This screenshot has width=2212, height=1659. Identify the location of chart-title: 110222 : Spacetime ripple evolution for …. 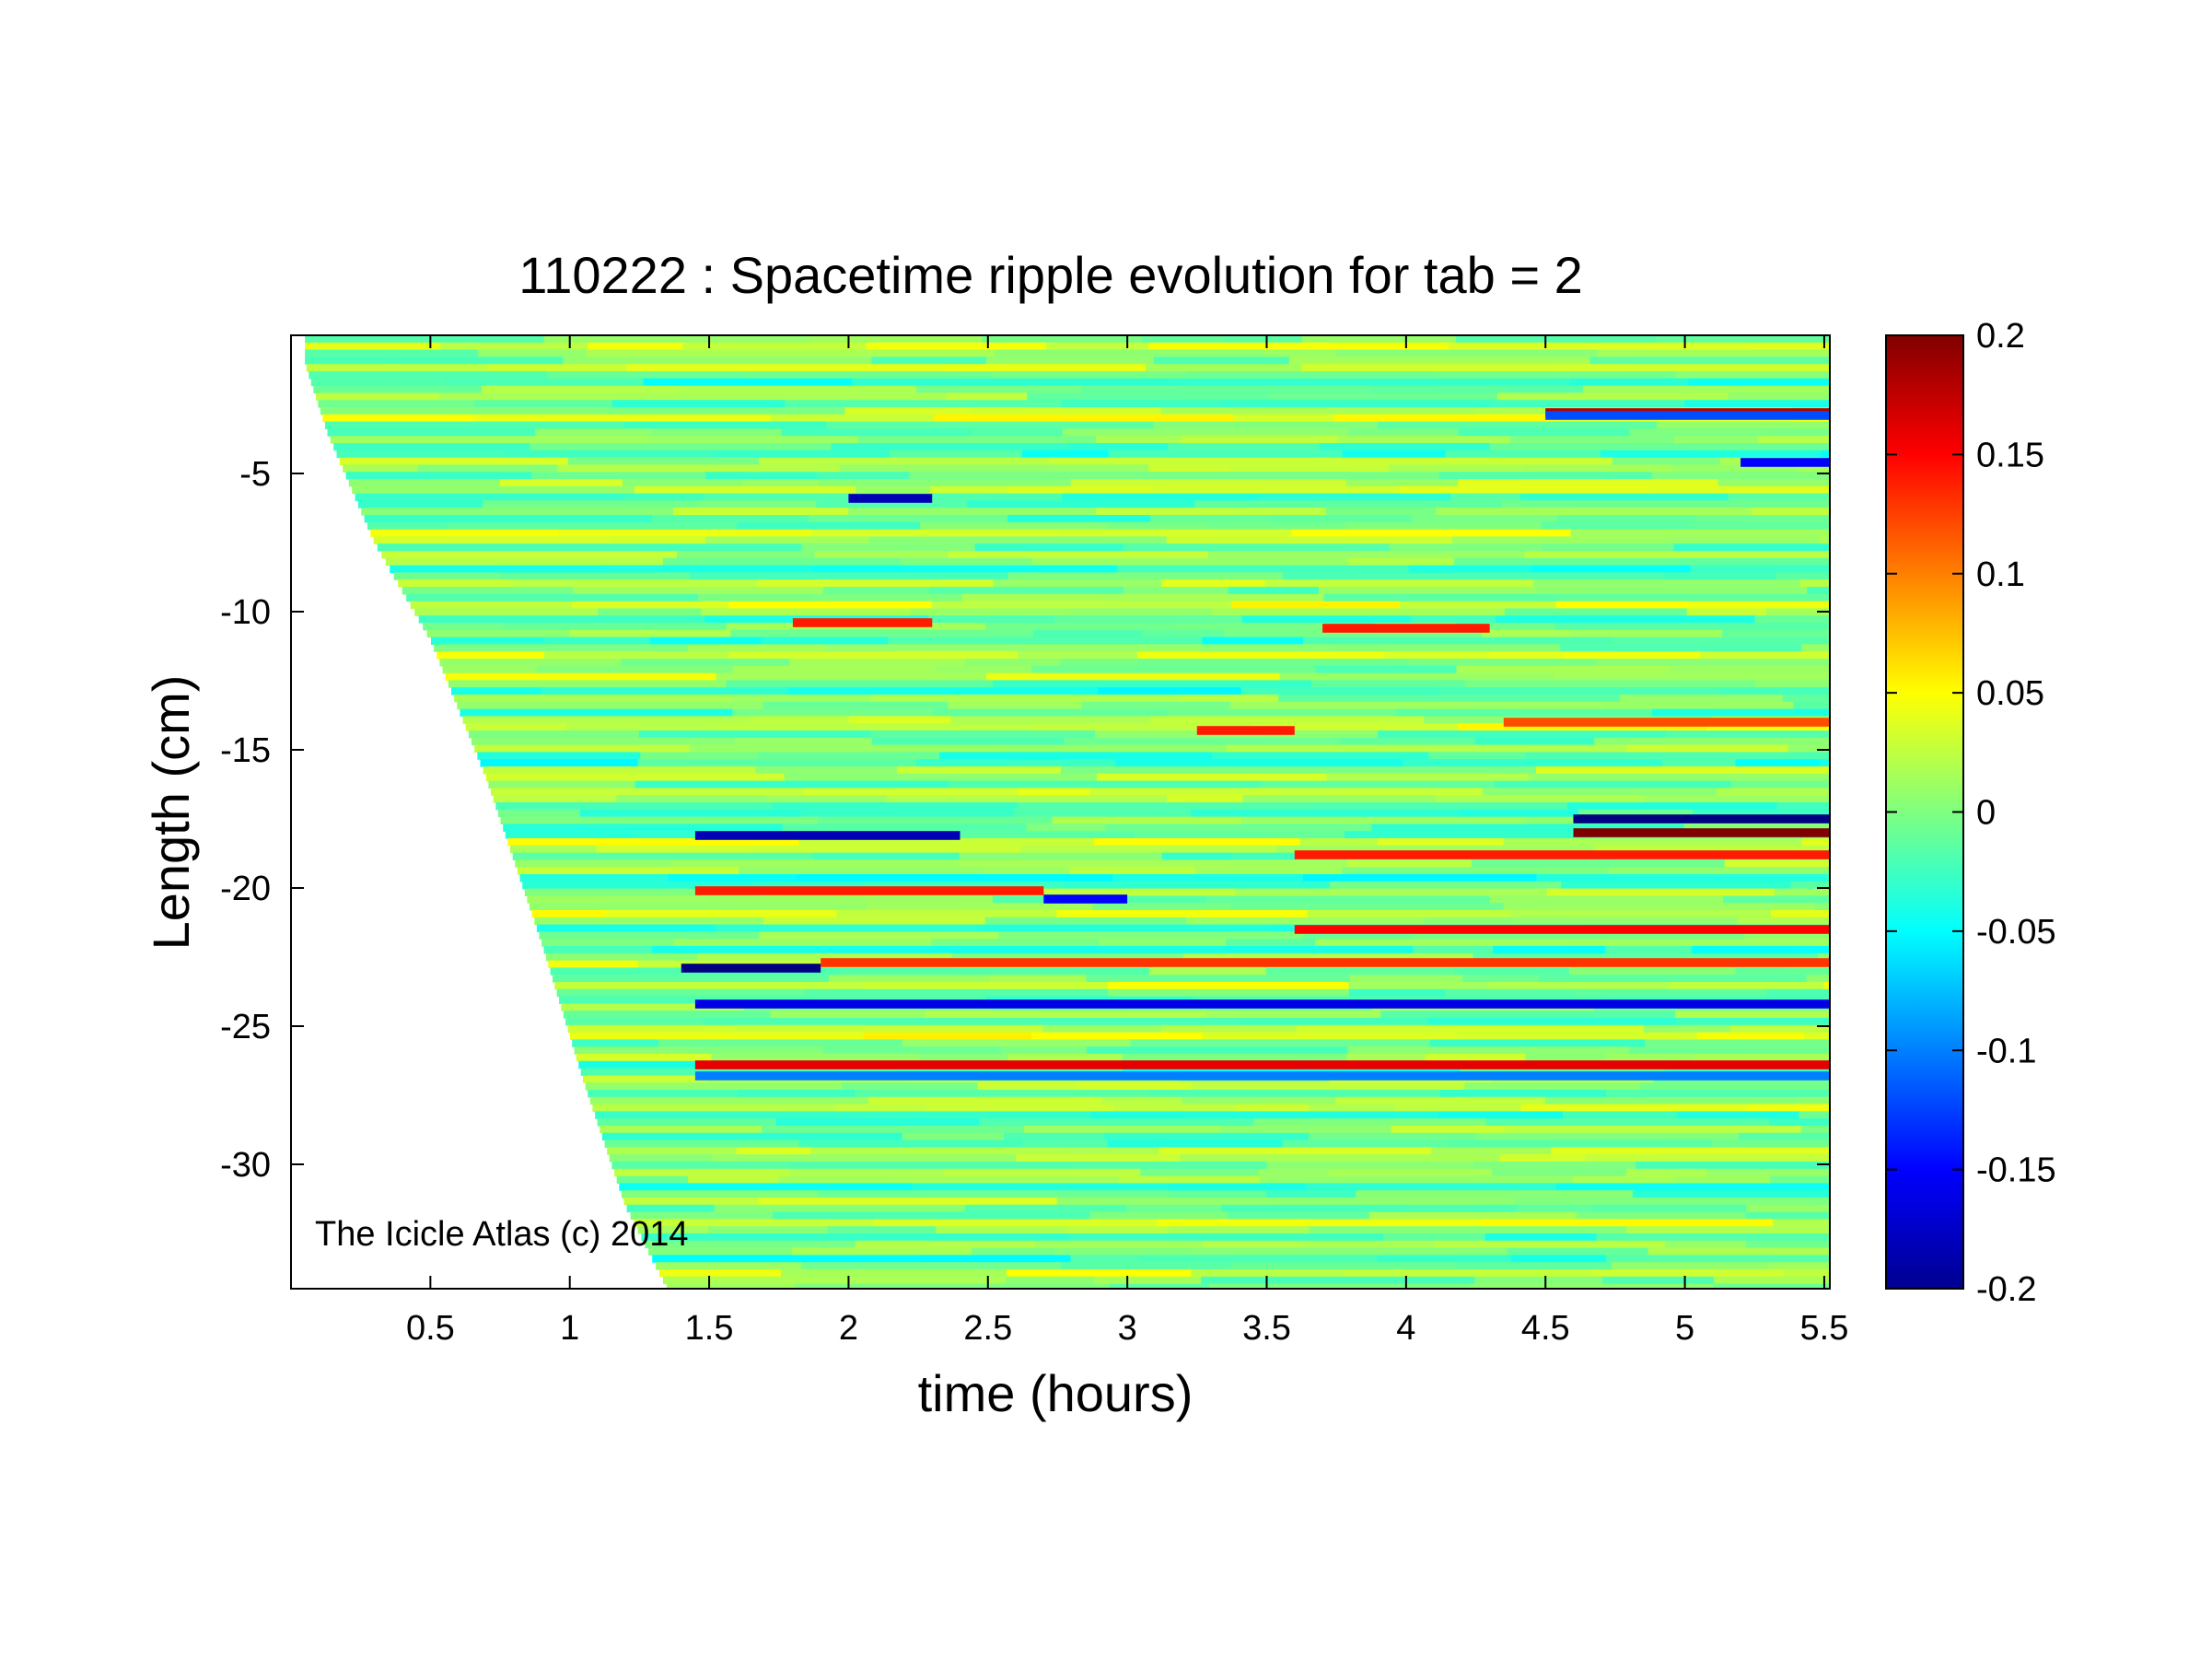
(1050, 275).